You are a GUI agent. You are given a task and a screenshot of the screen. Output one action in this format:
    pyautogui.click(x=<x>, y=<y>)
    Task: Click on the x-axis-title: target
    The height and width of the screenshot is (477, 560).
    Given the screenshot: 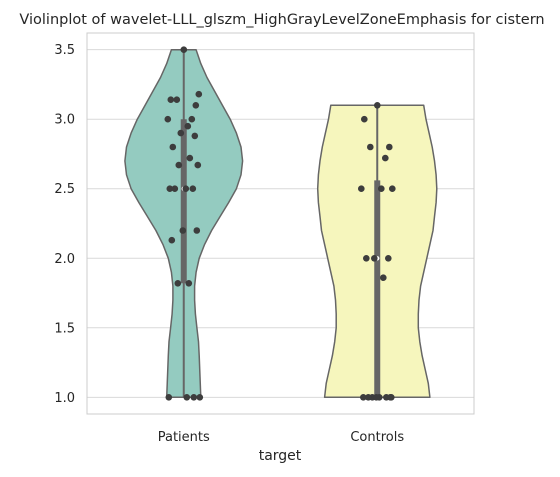 What is the action you would take?
    pyautogui.click(x=280, y=456)
    